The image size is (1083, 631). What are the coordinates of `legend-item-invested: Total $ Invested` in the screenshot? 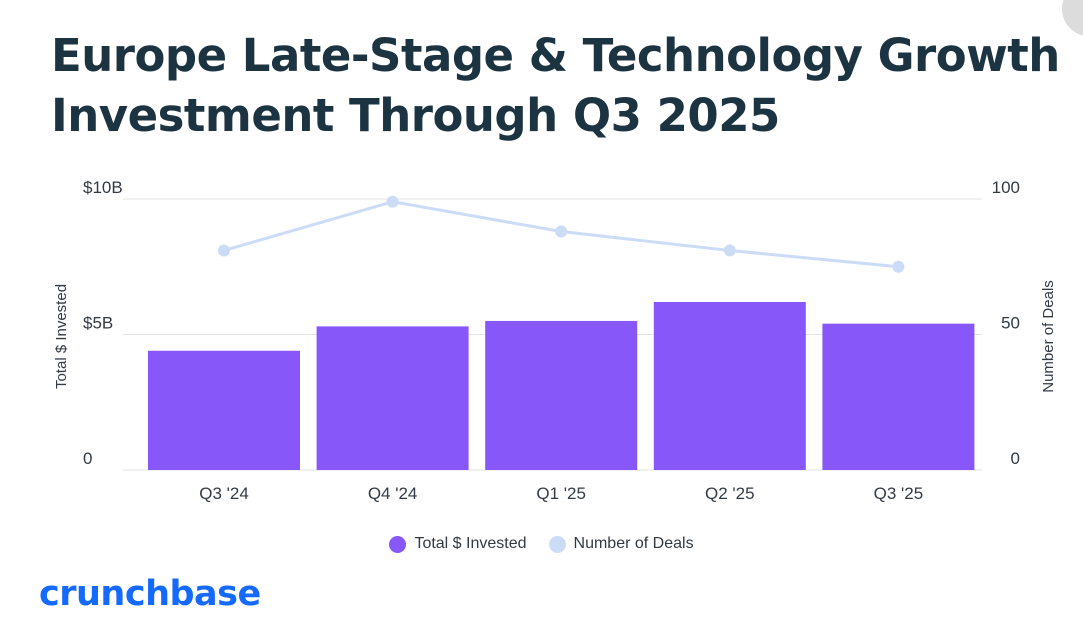 It's located at (458, 544).